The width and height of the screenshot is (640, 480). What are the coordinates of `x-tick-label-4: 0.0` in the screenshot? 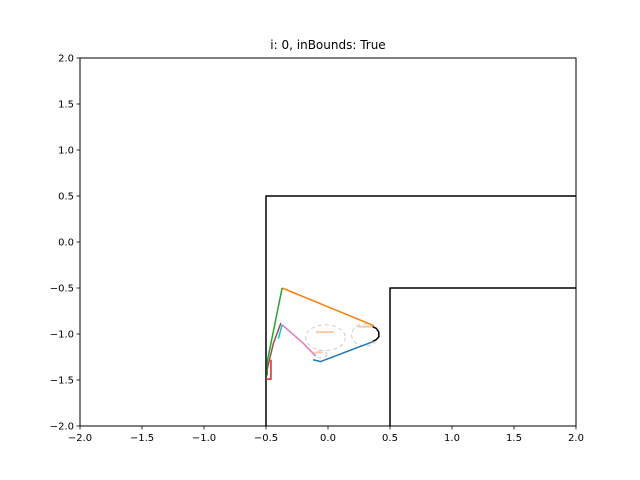 It's located at (328, 438).